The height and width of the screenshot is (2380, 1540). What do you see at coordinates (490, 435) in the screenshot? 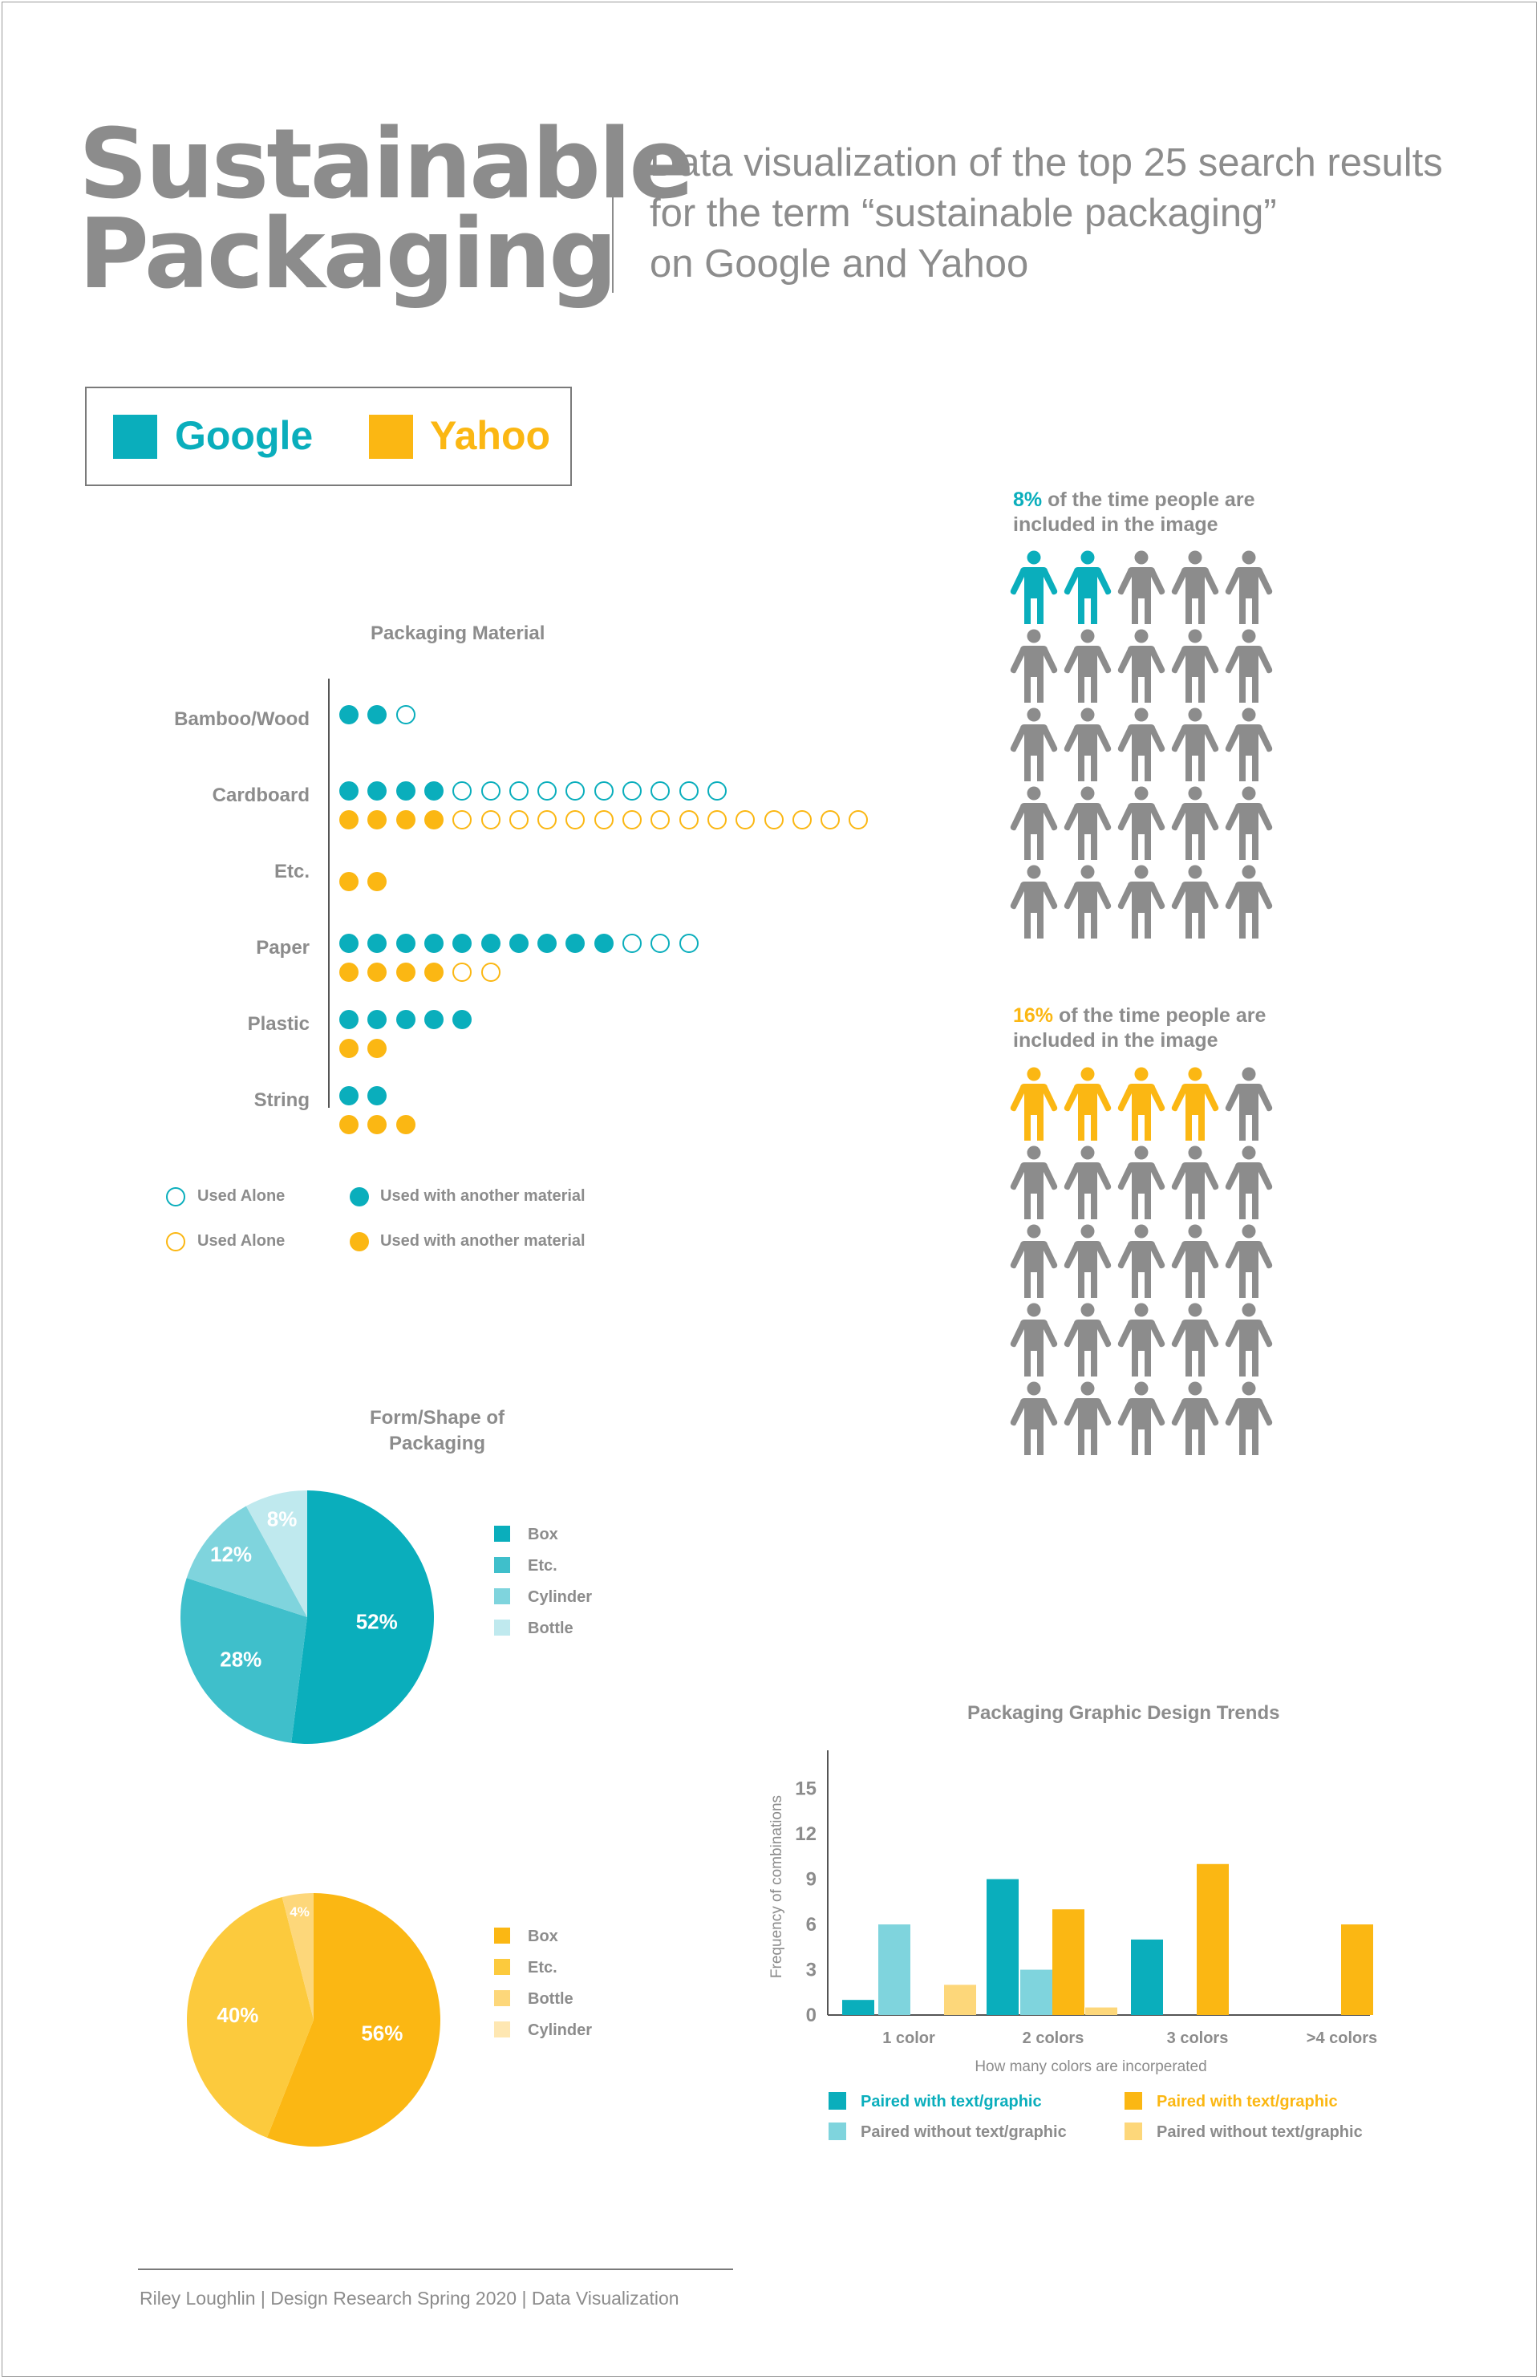
I see `yahoo-legend-label: Yahoo` at bounding box center [490, 435].